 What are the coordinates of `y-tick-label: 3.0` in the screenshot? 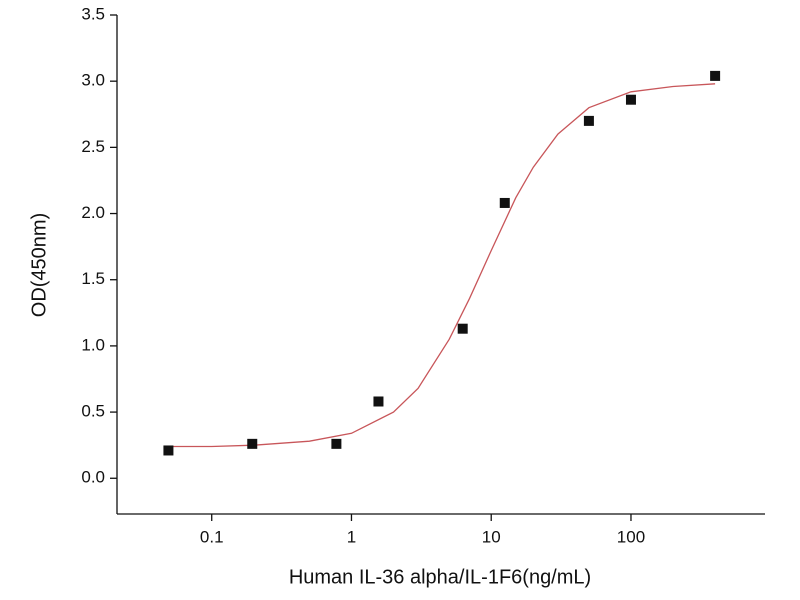 It's located at (93, 80).